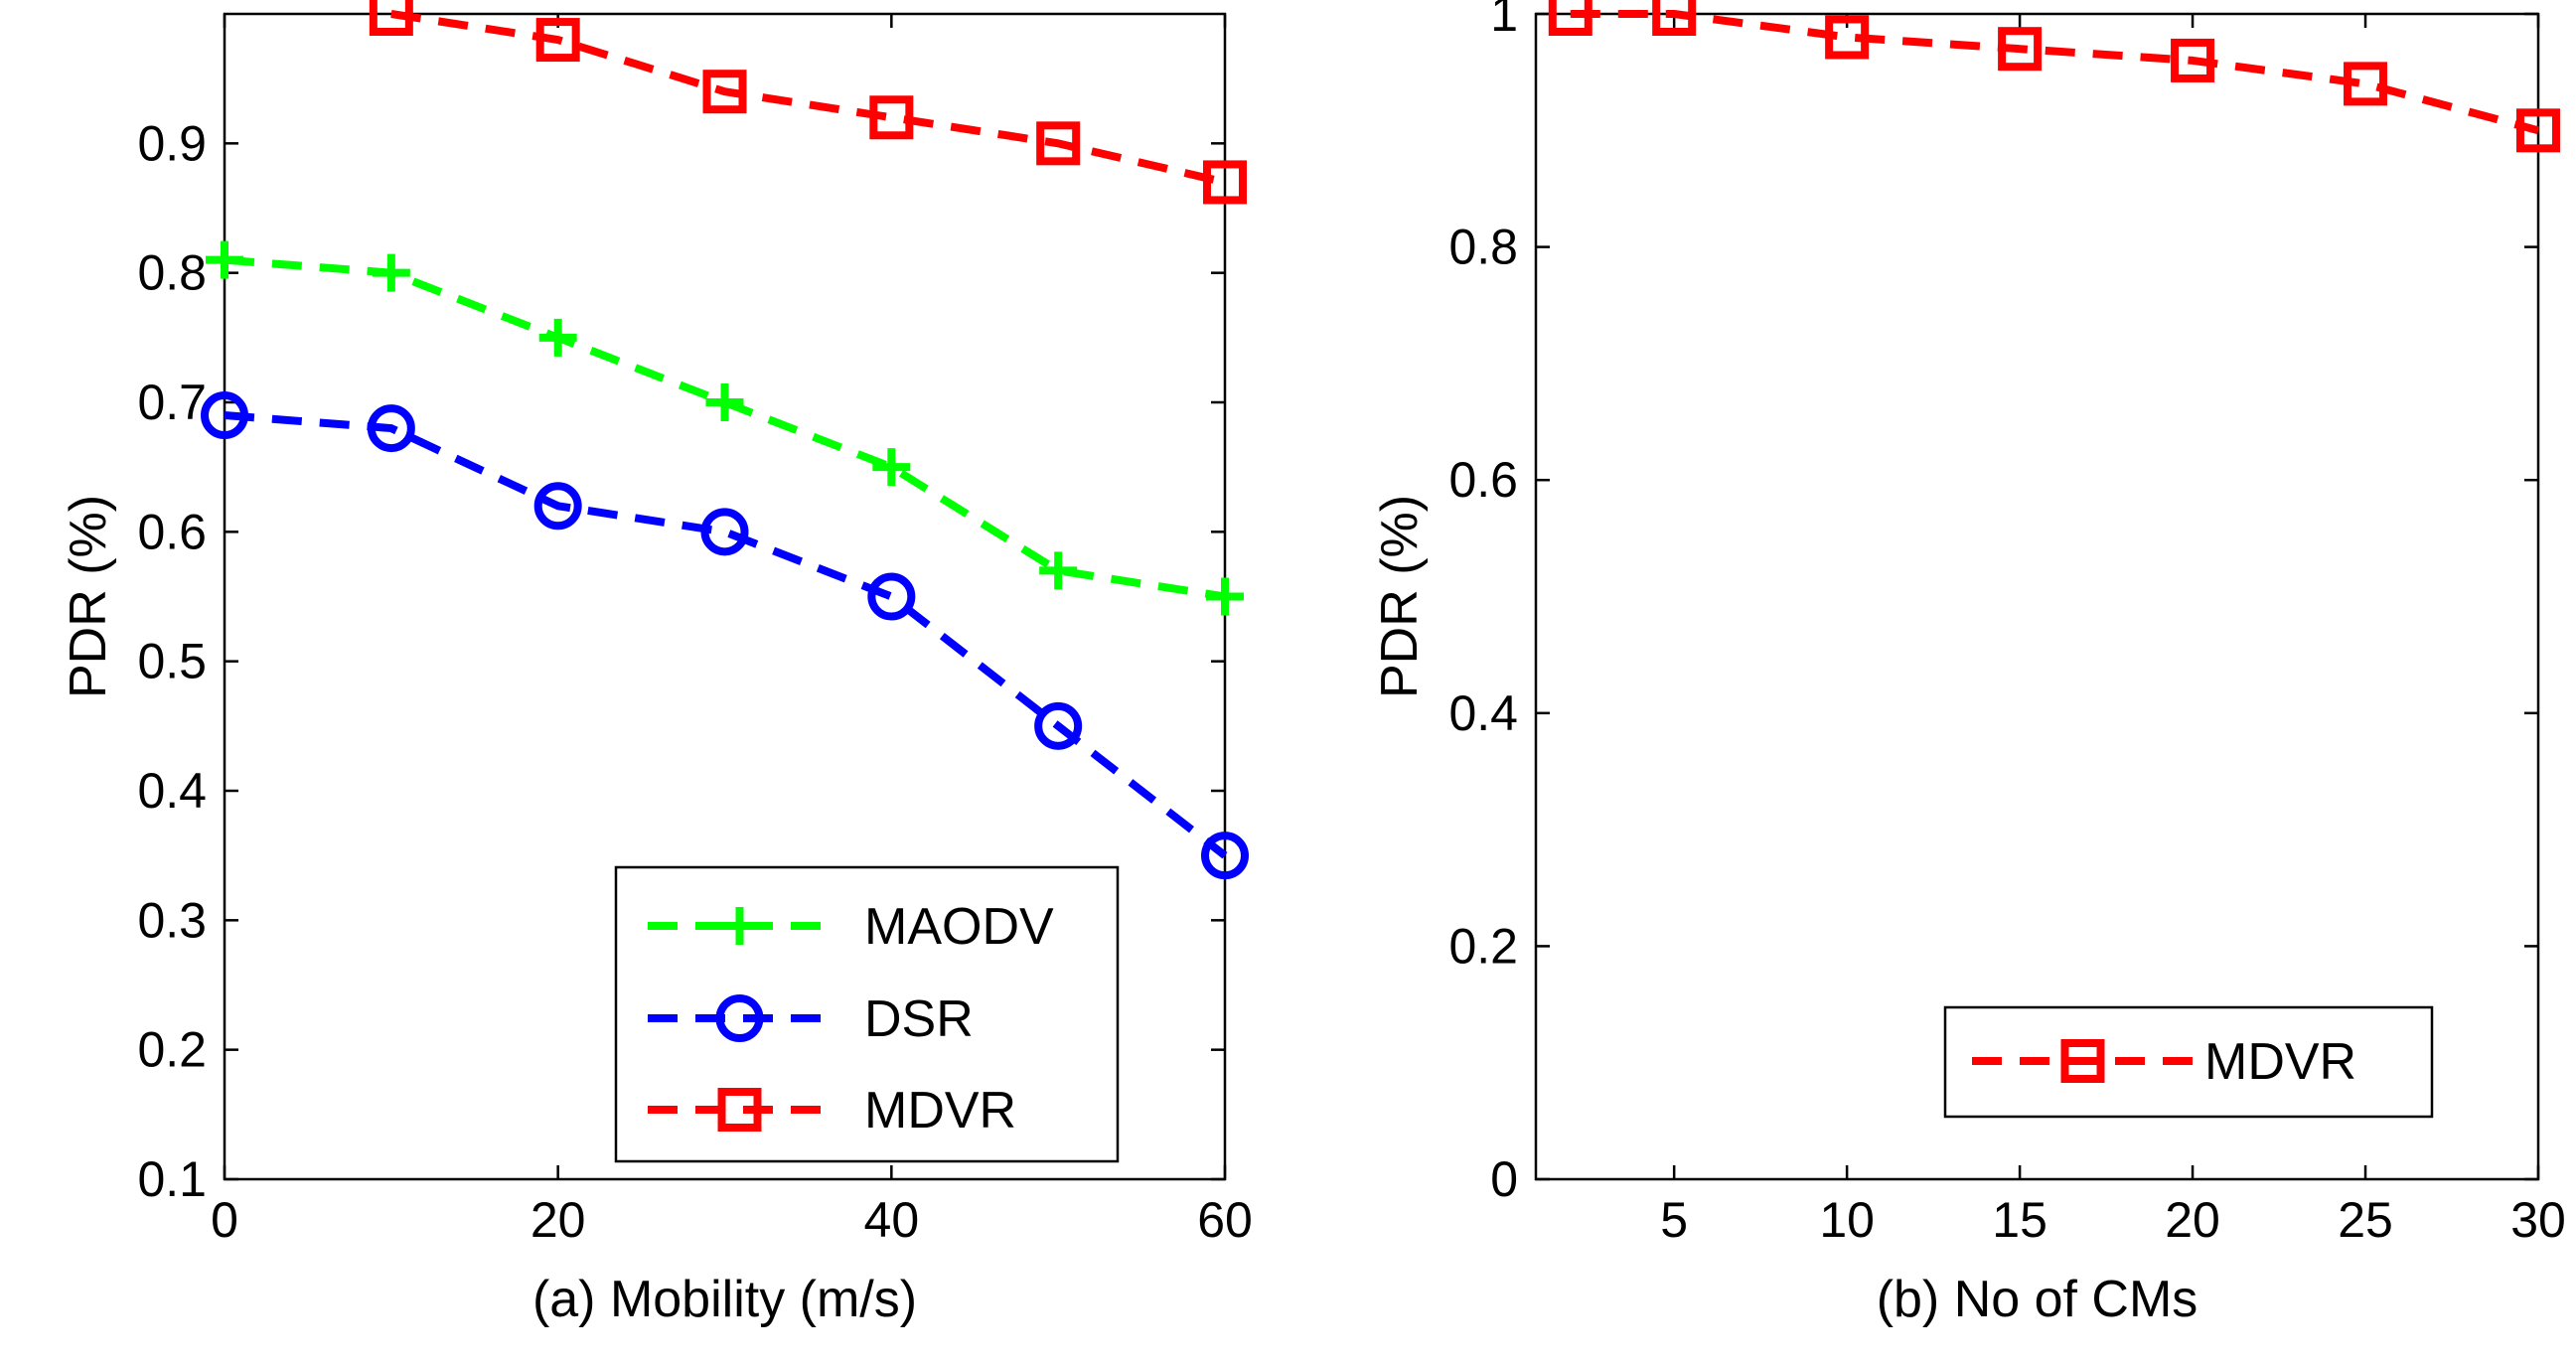 The image size is (2576, 1365). What do you see at coordinates (172, 1179) in the screenshot?
I see `y-tick-label: 0.1` at bounding box center [172, 1179].